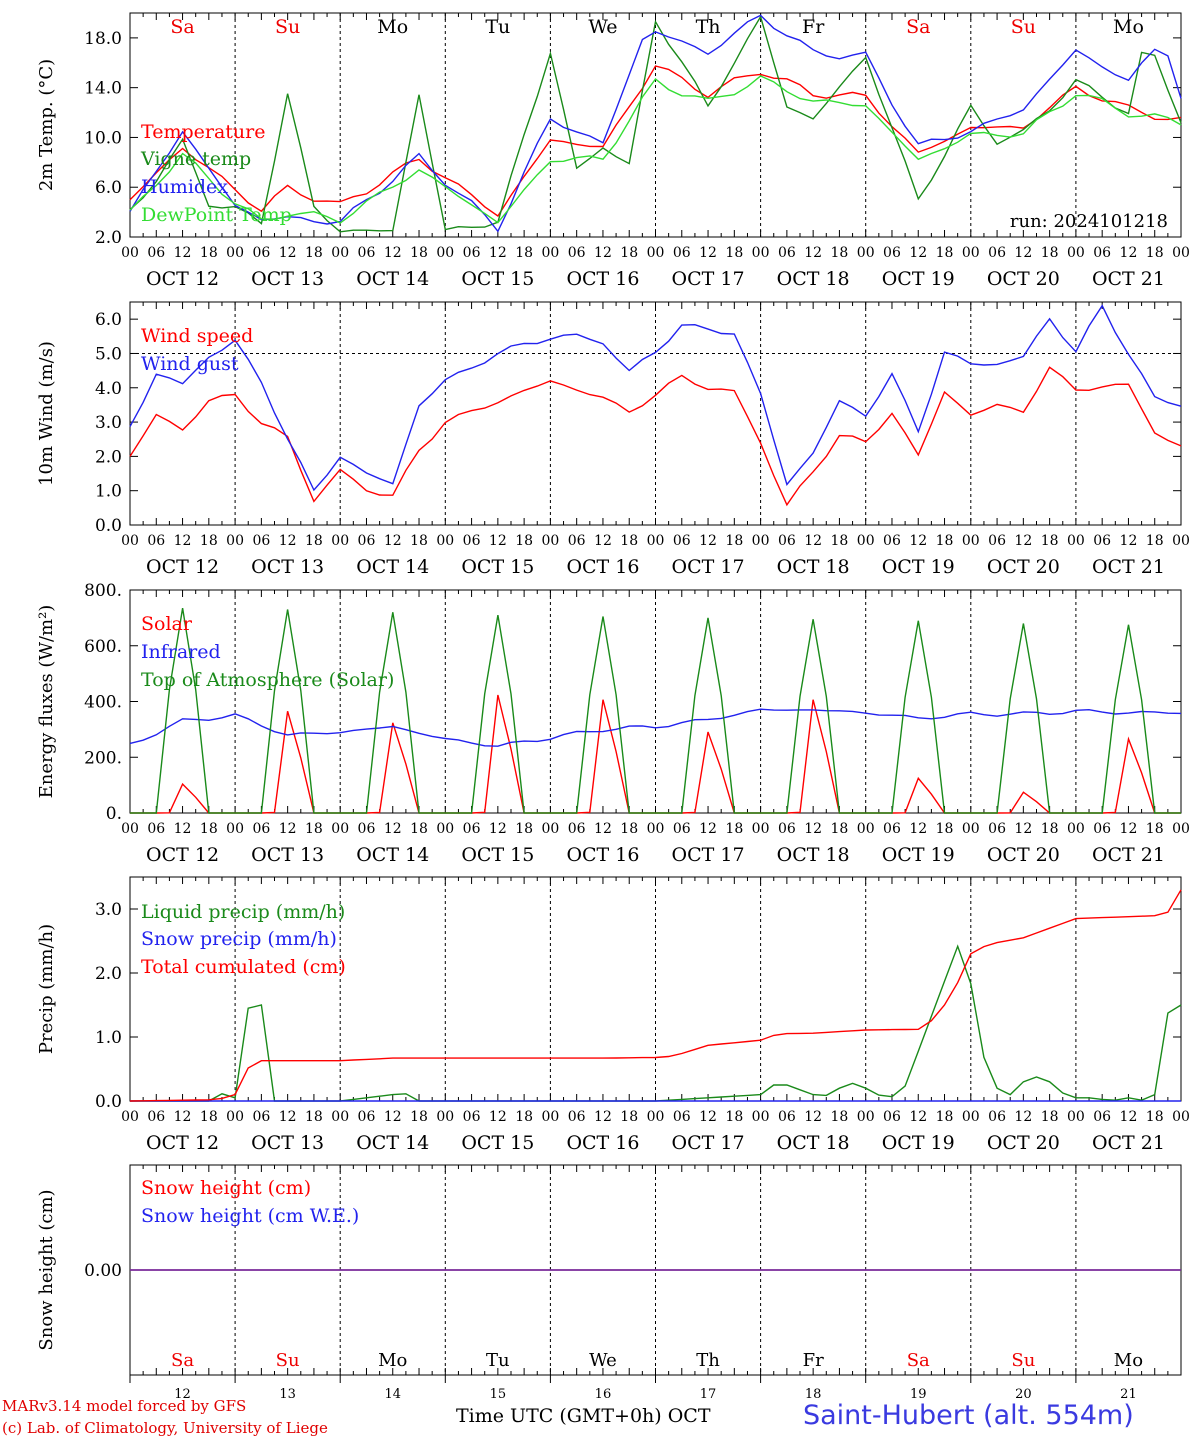  What do you see at coordinates (287, 567) in the screenshot?
I see `date-label: OCT 13` at bounding box center [287, 567].